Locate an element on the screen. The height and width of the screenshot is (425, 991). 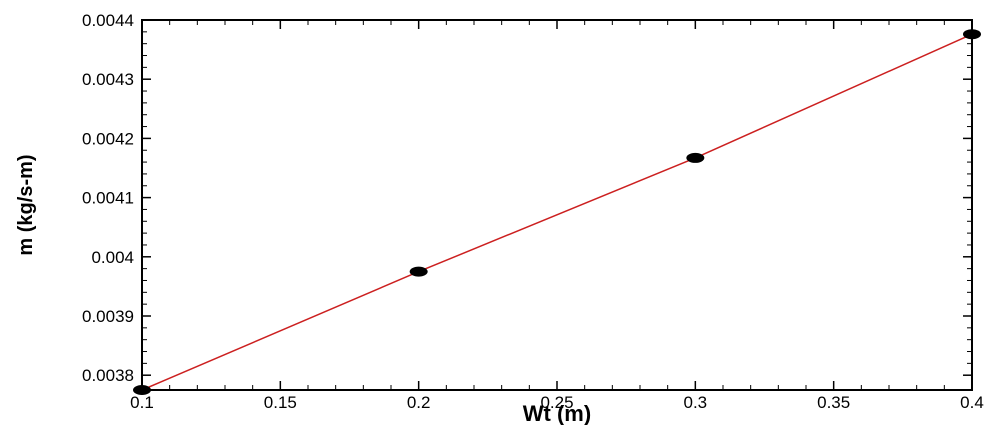
y-tick-label: 0.0043 is located at coordinates (108, 79).